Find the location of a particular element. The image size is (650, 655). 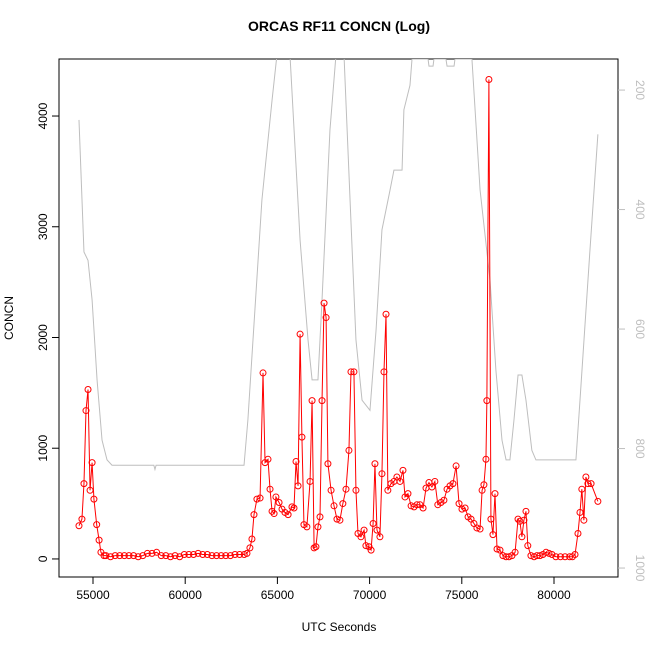

y-tick-label: 1000 is located at coordinates (43, 448).